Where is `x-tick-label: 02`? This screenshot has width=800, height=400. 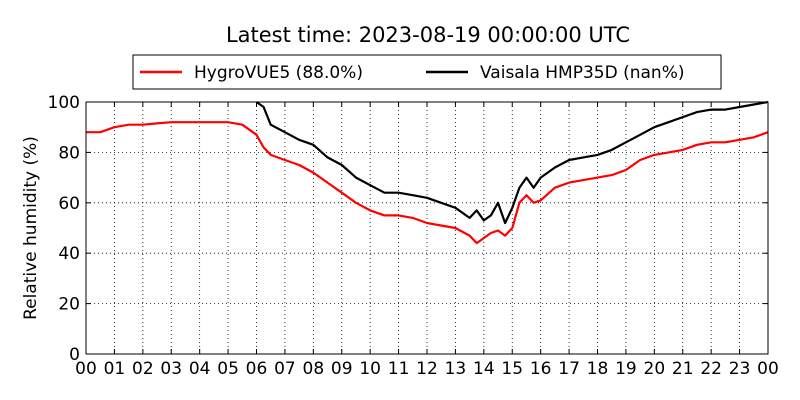
x-tick-label: 02 is located at coordinates (143, 369).